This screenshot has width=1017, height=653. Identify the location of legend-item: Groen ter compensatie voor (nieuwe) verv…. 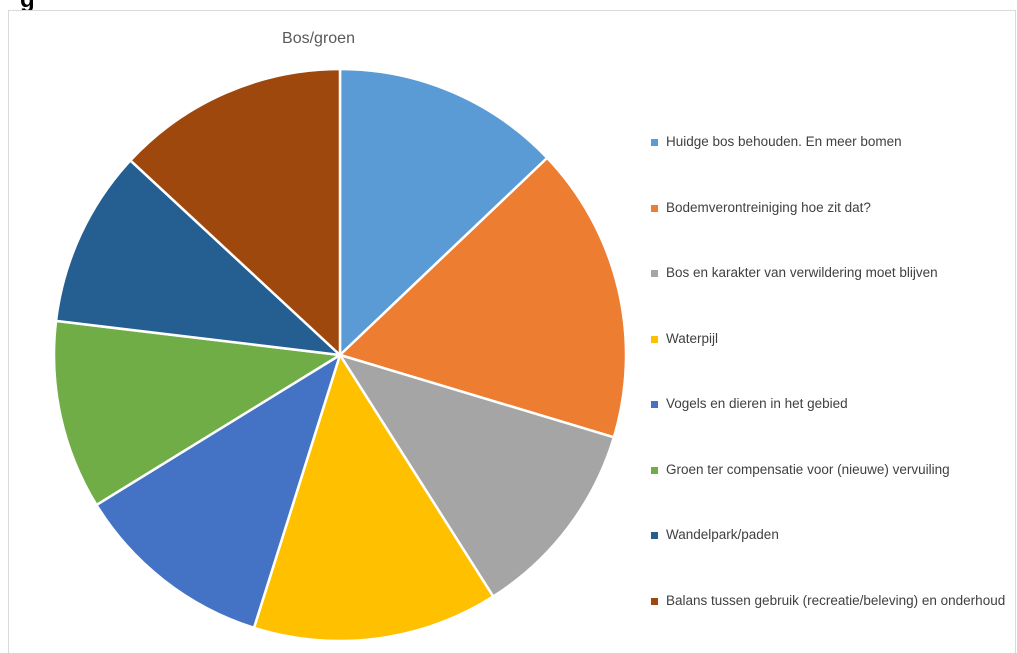
(831, 470).